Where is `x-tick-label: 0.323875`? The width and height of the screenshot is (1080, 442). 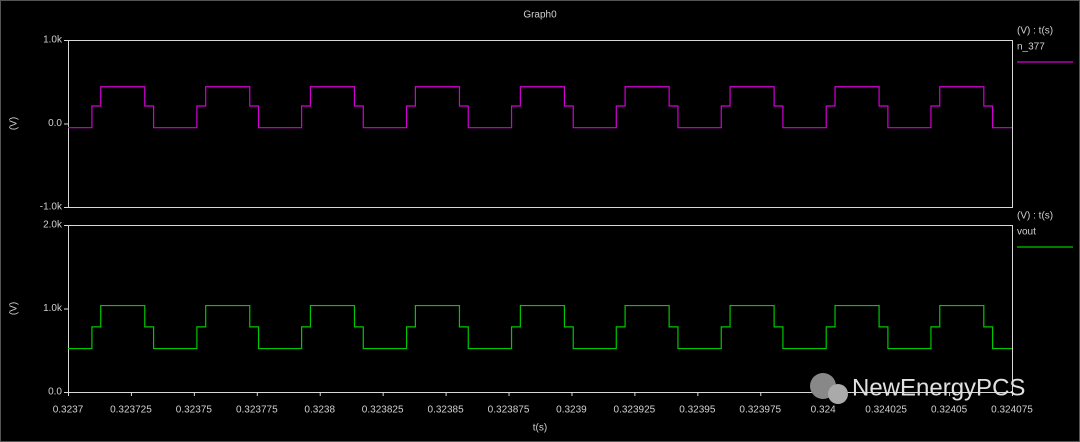 x-tick-label: 0.323875 is located at coordinates (509, 410).